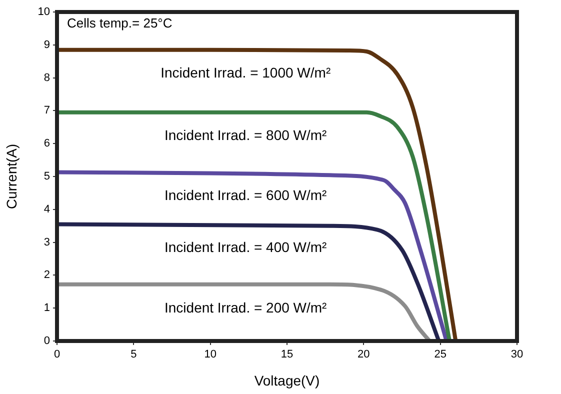  What do you see at coordinates (47, 144) in the screenshot?
I see `y-tick-label: 6` at bounding box center [47, 144].